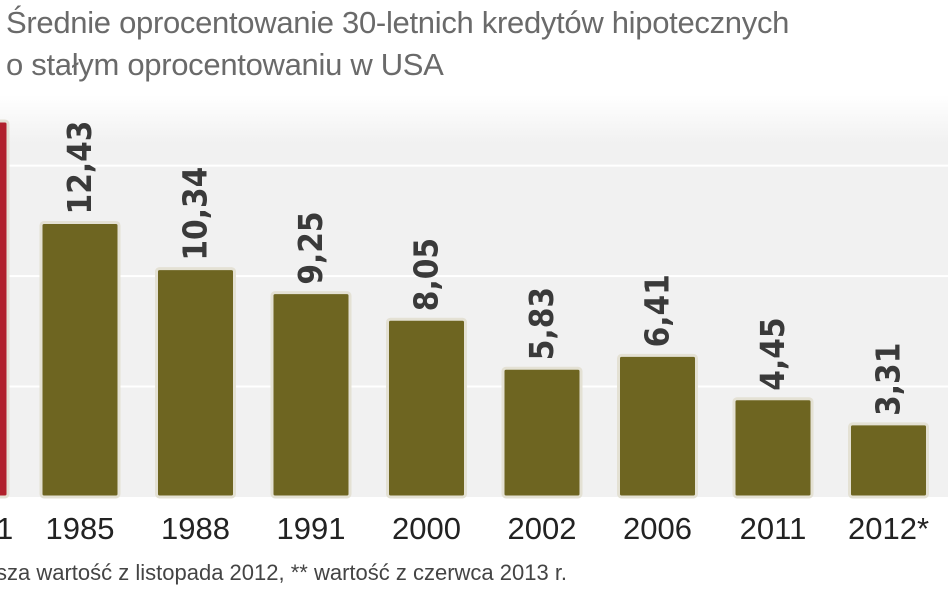 This screenshot has width=948, height=593. I want to click on bar-2002, so click(542, 432).